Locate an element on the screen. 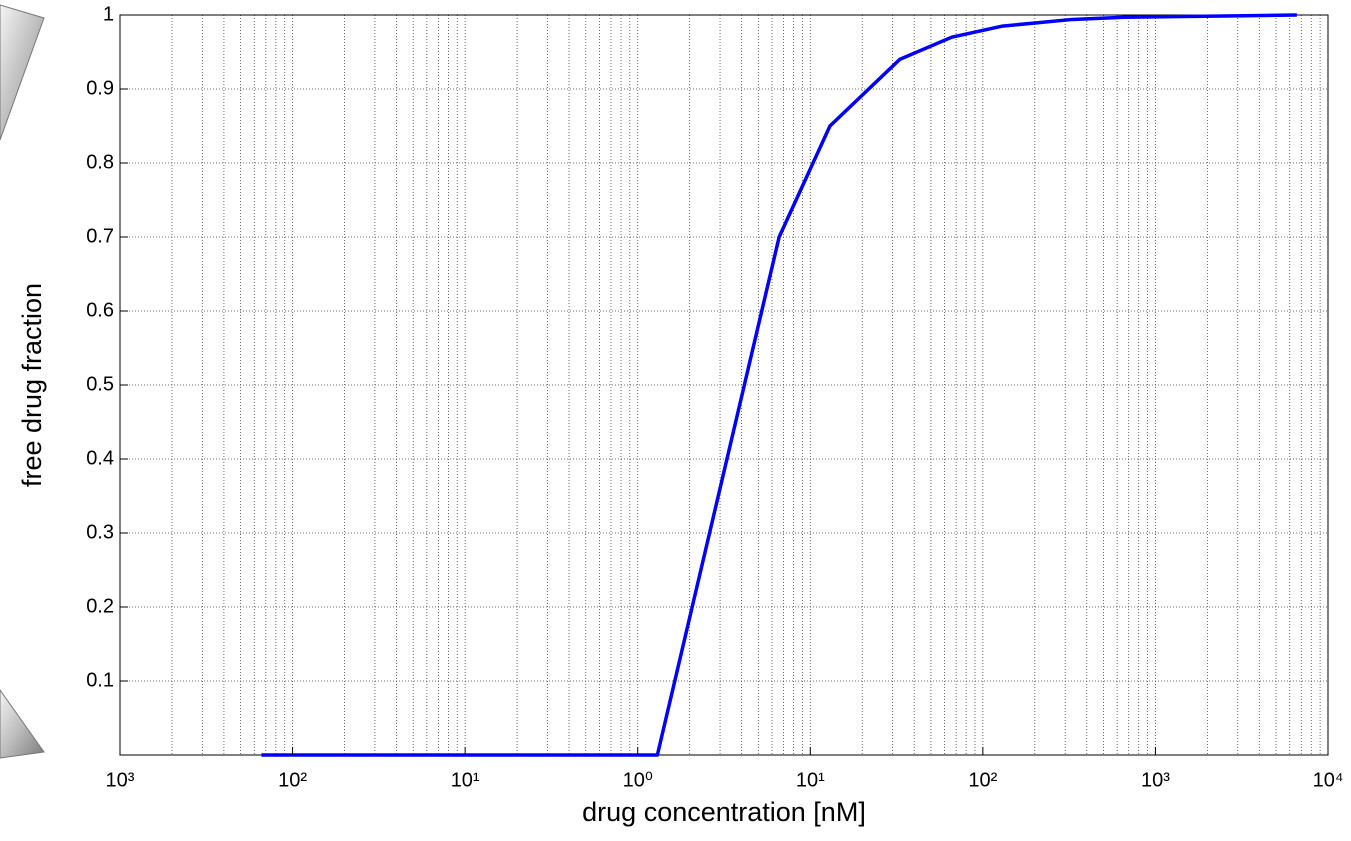  y-tick-label: 0.2 is located at coordinates (100, 606).